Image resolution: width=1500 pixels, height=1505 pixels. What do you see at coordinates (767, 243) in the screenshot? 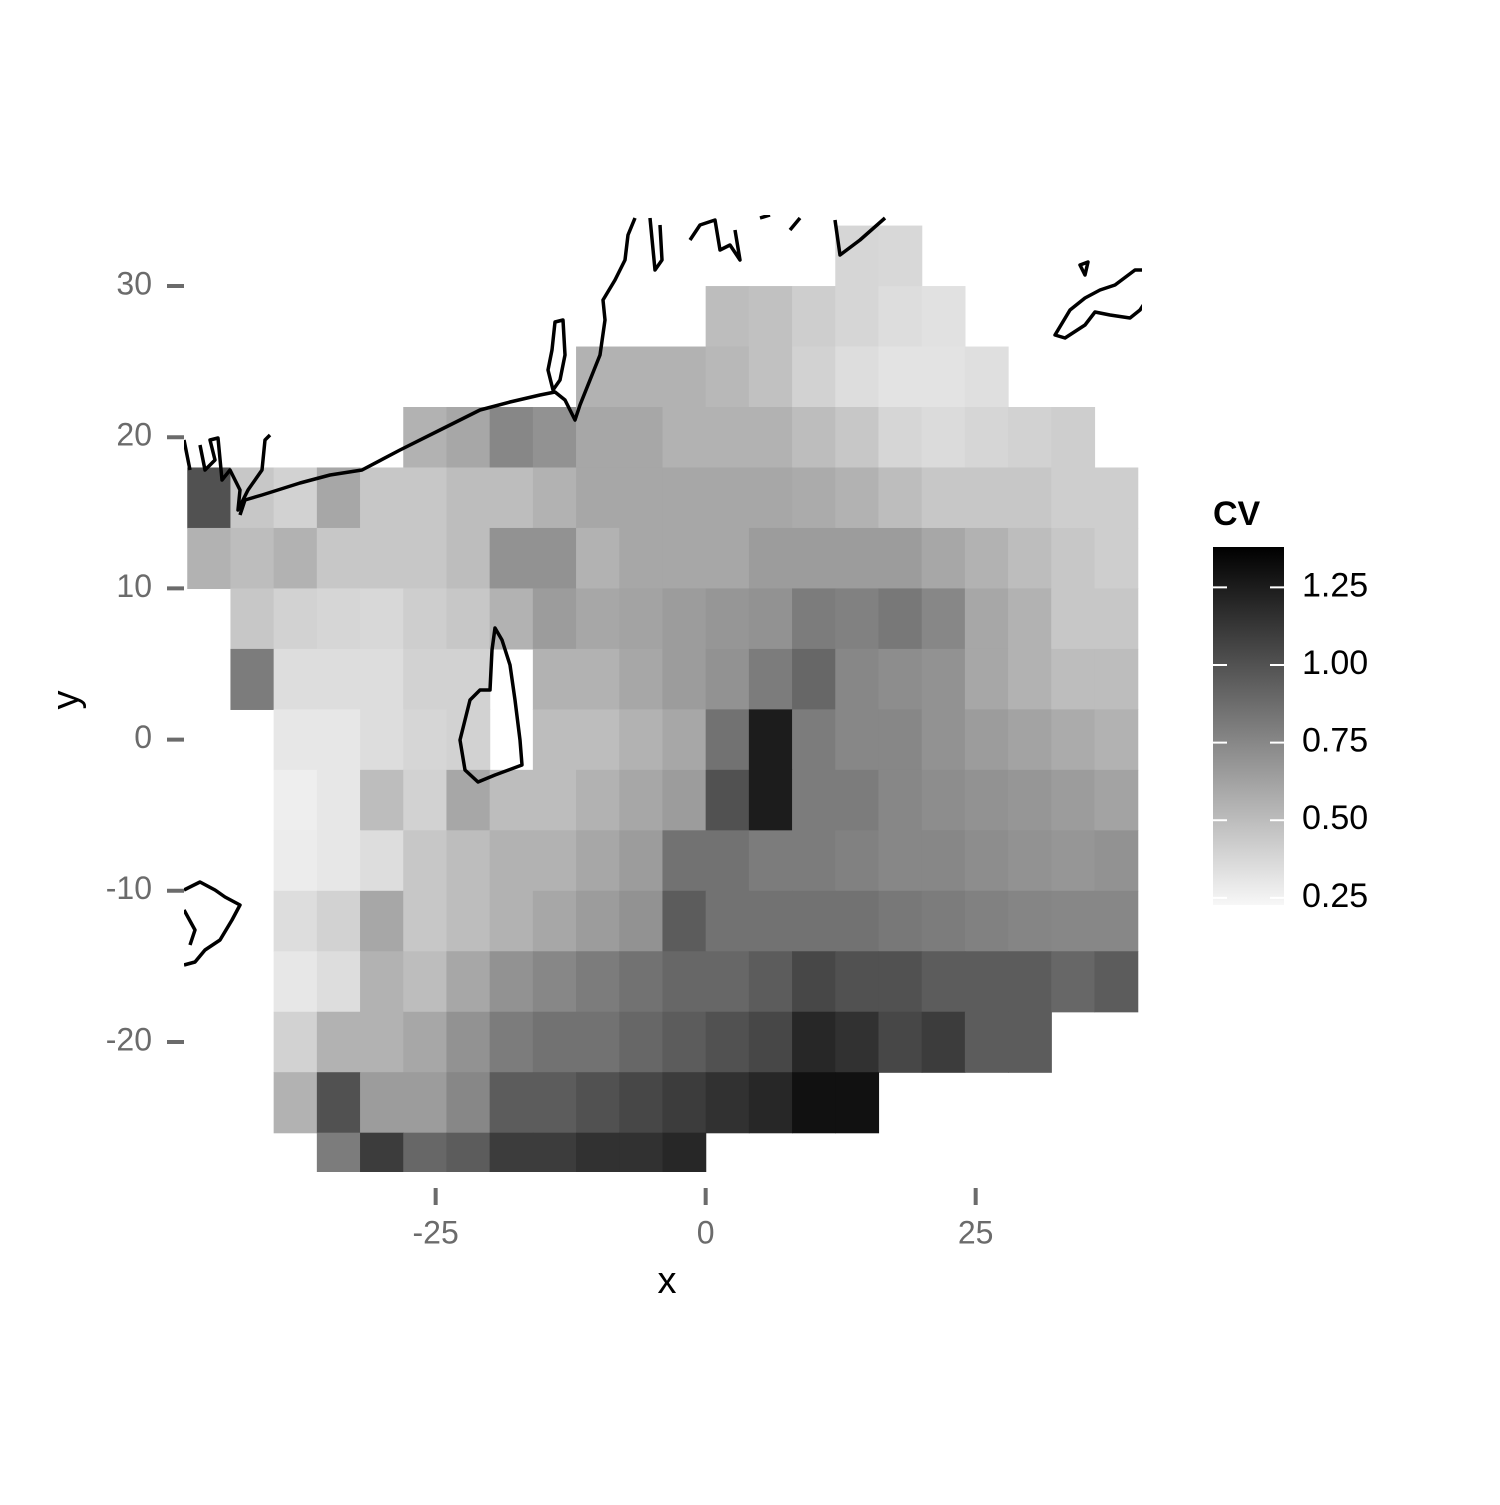
I see `coast-fjords` at bounding box center [767, 243].